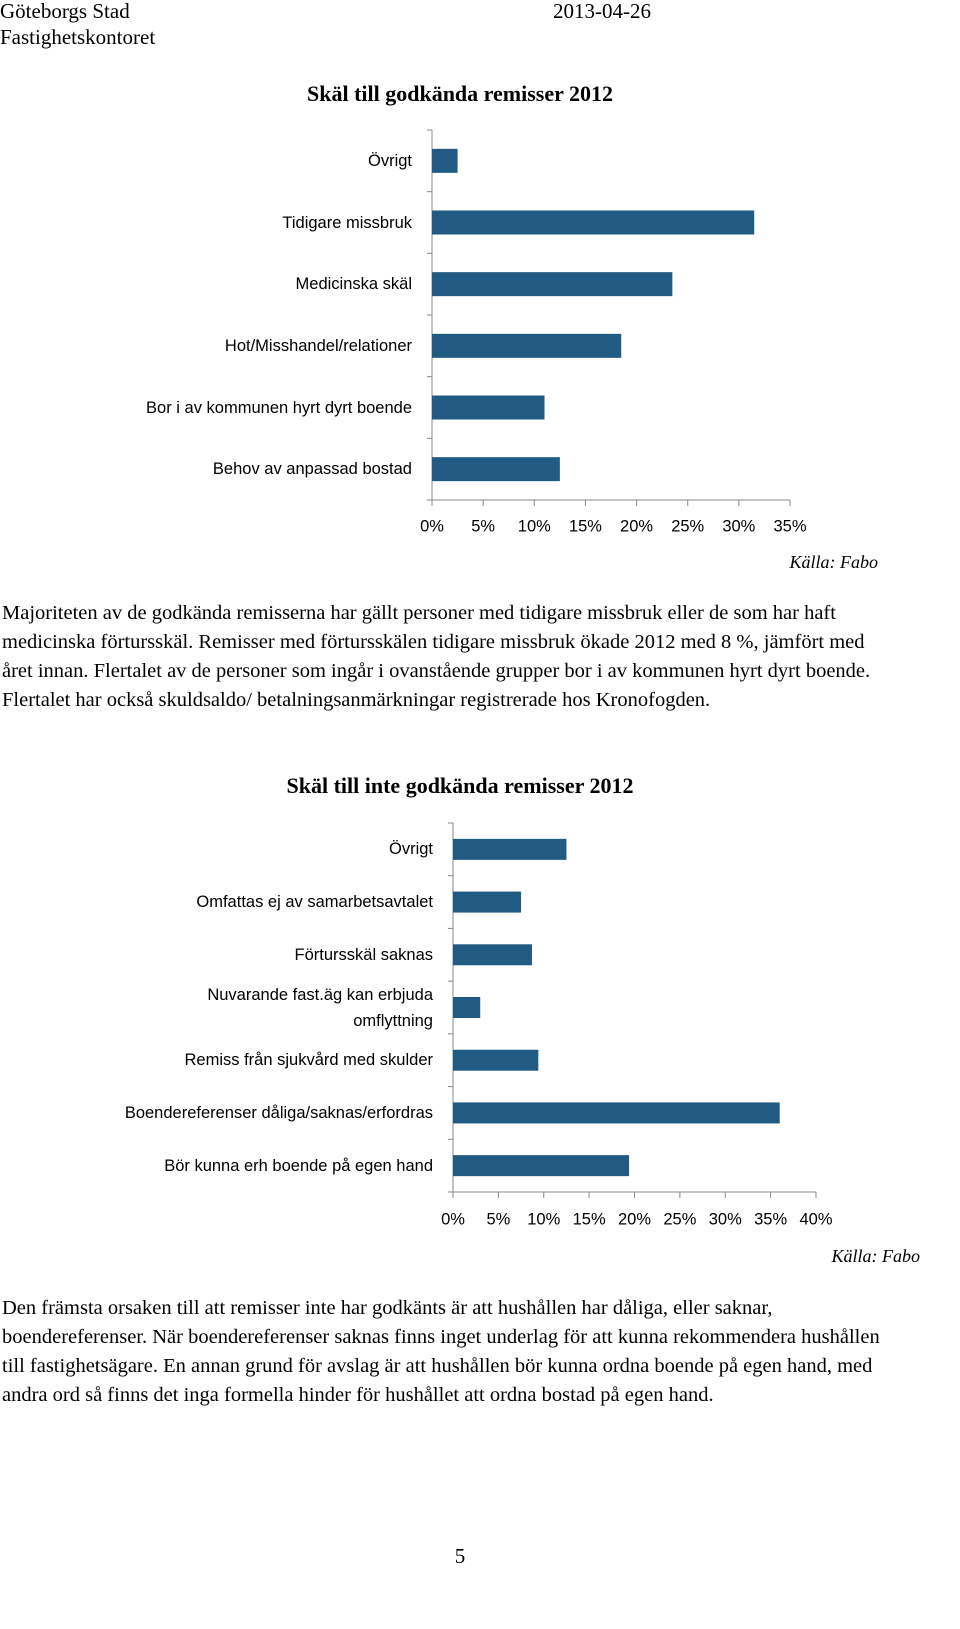 This screenshot has width=960, height=1629. Describe the element at coordinates (815, 1219) in the screenshot. I see `x-tick-label: 40%` at that location.